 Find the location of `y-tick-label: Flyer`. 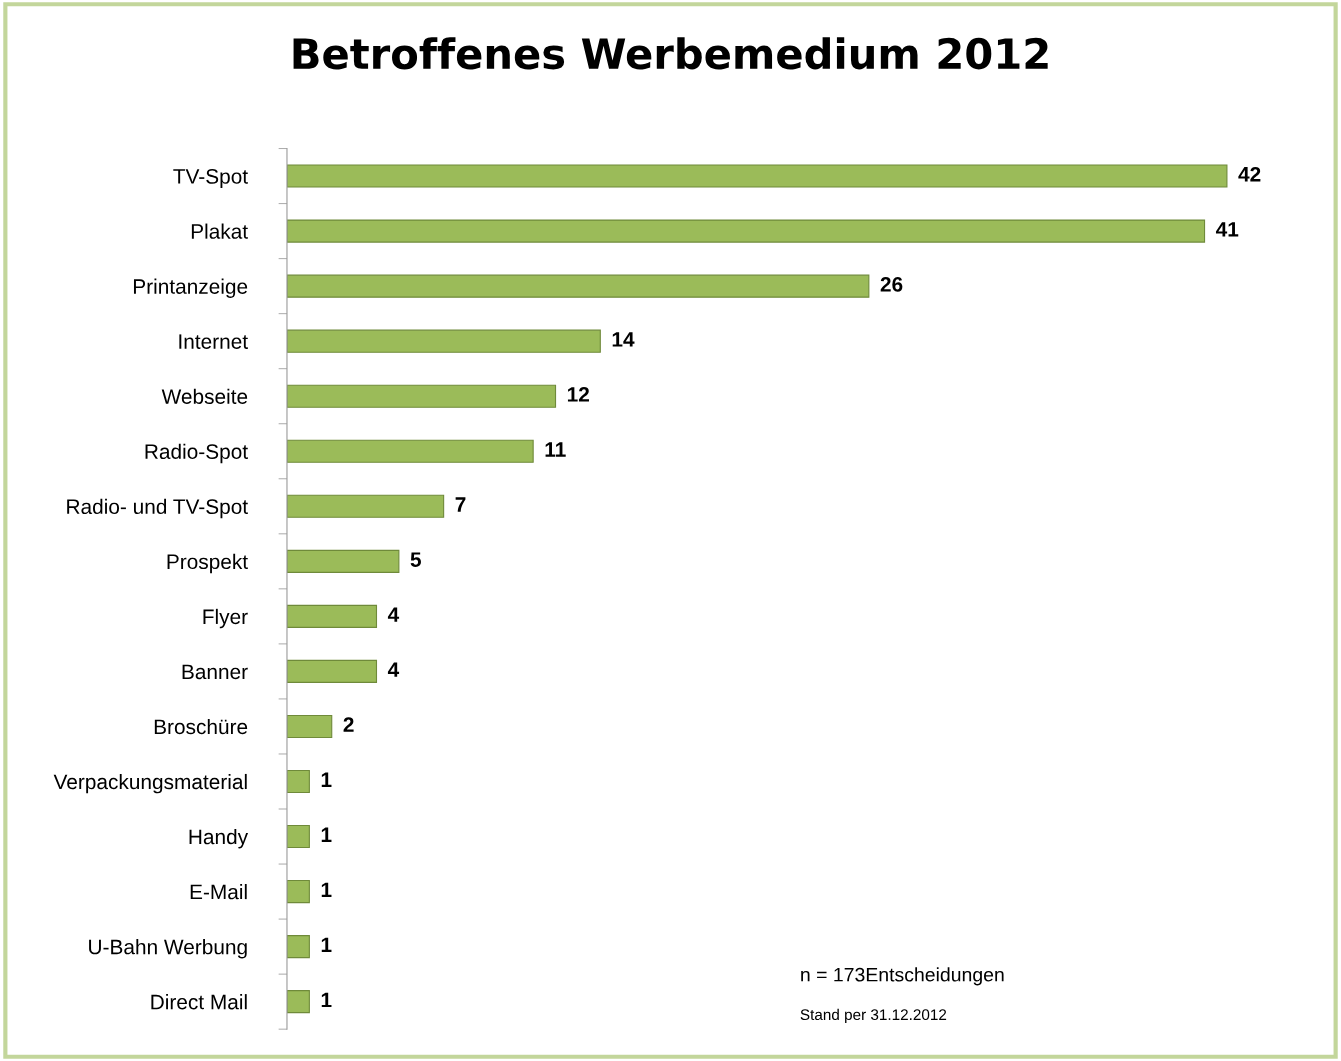

y-tick-label: Flyer is located at coordinates (225, 618).